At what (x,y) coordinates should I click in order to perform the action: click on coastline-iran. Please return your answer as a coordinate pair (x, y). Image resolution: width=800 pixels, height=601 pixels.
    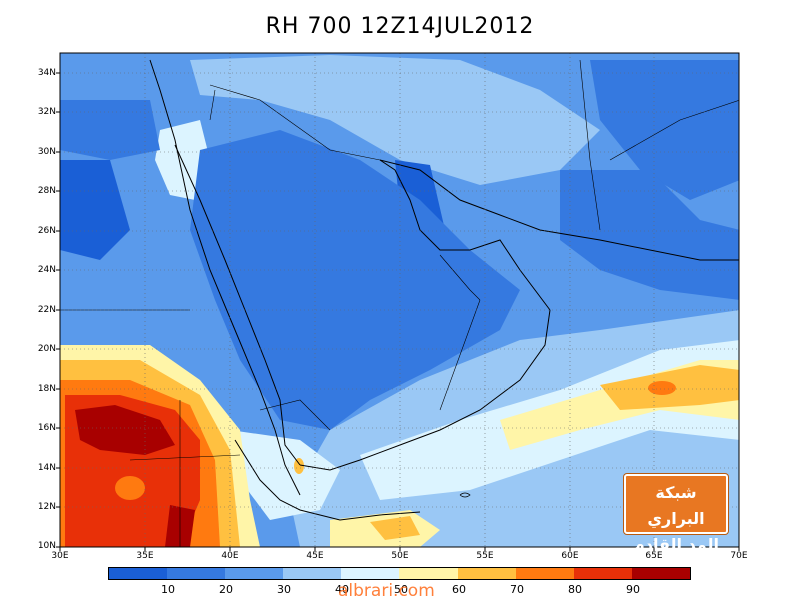
    Looking at the image, I should click on (559, 210).